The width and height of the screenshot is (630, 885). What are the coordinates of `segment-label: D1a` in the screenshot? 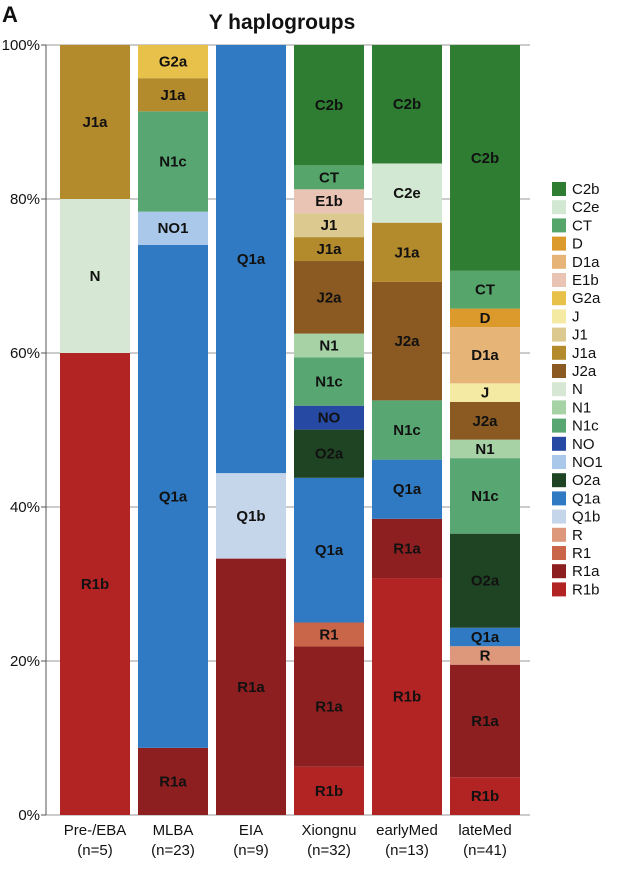 It's located at (485, 355).